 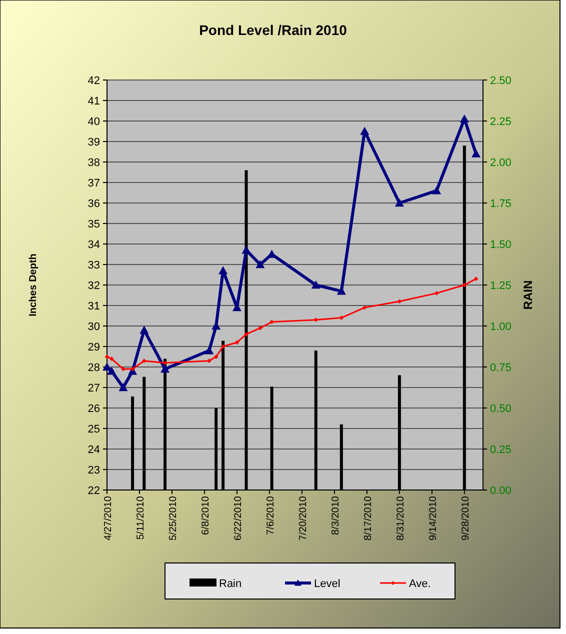 I want to click on y-tick-label: 39, so click(x=94, y=142).